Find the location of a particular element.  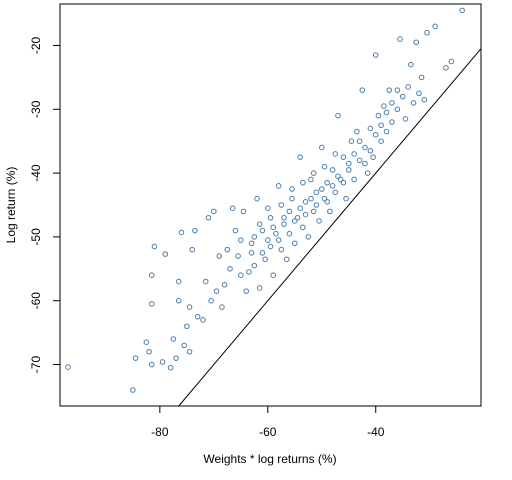

x-tick-label: -60 is located at coordinates (268, 432).